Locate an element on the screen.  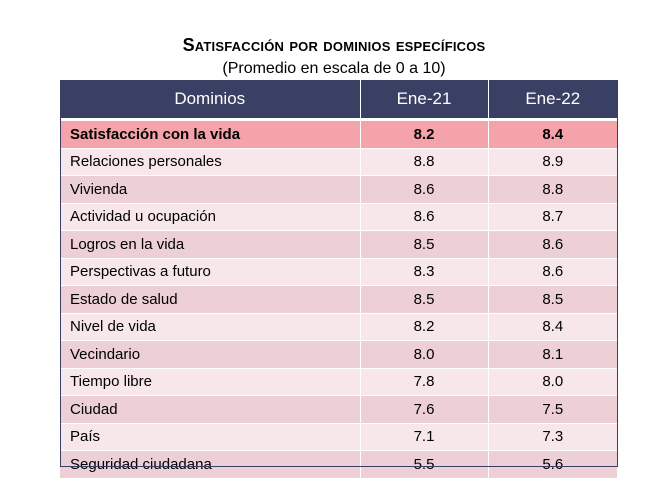
cell-ene-22: 7.3 is located at coordinates (552, 436).